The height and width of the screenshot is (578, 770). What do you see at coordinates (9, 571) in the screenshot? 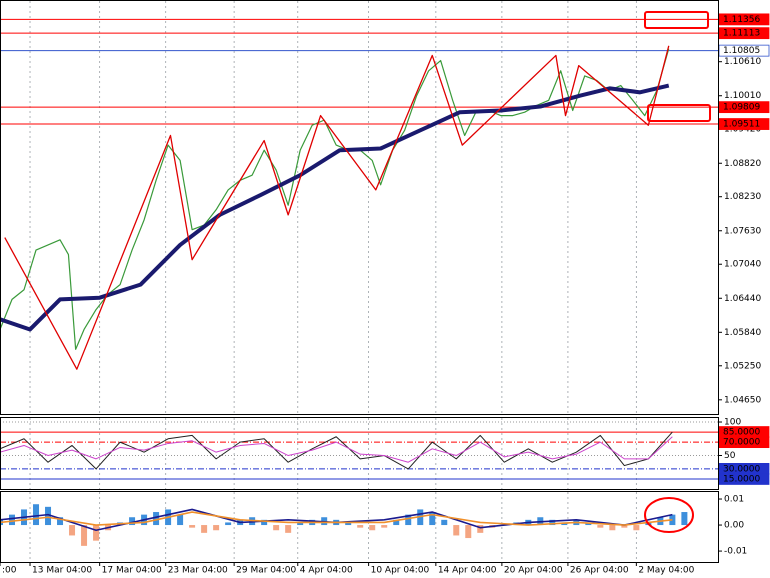
I see `x-tick-label: :00` at bounding box center [9, 571].